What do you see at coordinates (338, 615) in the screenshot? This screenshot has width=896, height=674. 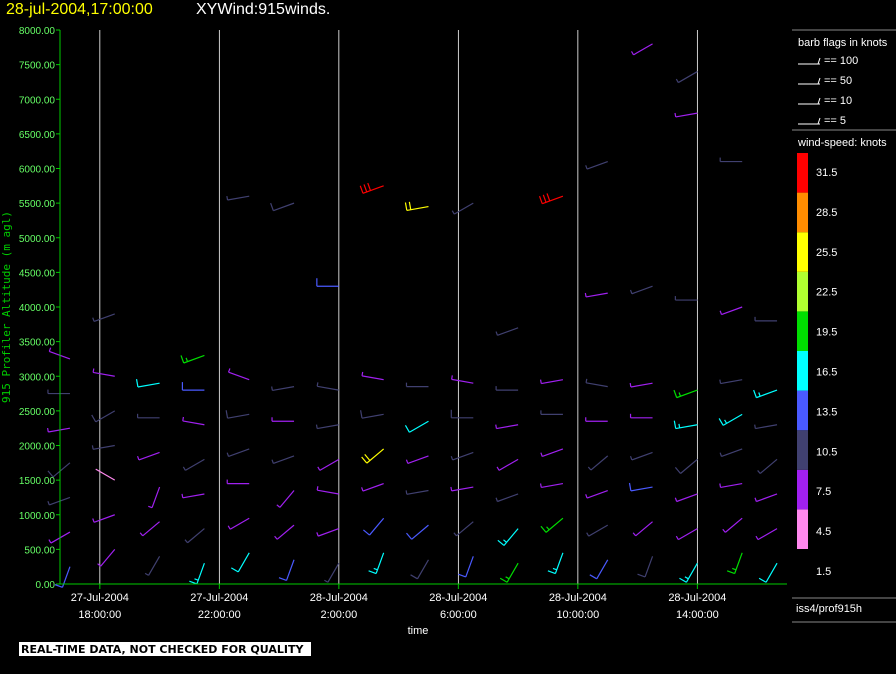 I see `x-tick-time: 2:00:00` at bounding box center [338, 615].